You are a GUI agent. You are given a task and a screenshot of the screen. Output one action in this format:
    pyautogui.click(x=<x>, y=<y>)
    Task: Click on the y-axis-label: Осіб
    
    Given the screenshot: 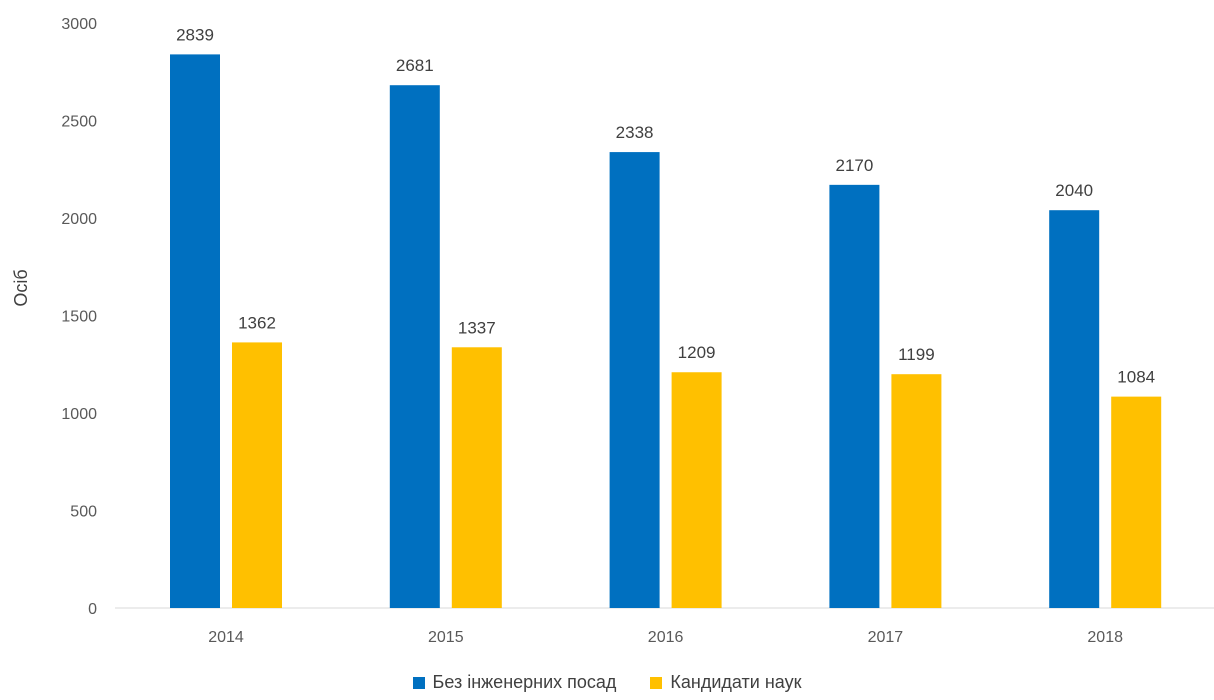 What is the action you would take?
    pyautogui.click(x=21, y=287)
    